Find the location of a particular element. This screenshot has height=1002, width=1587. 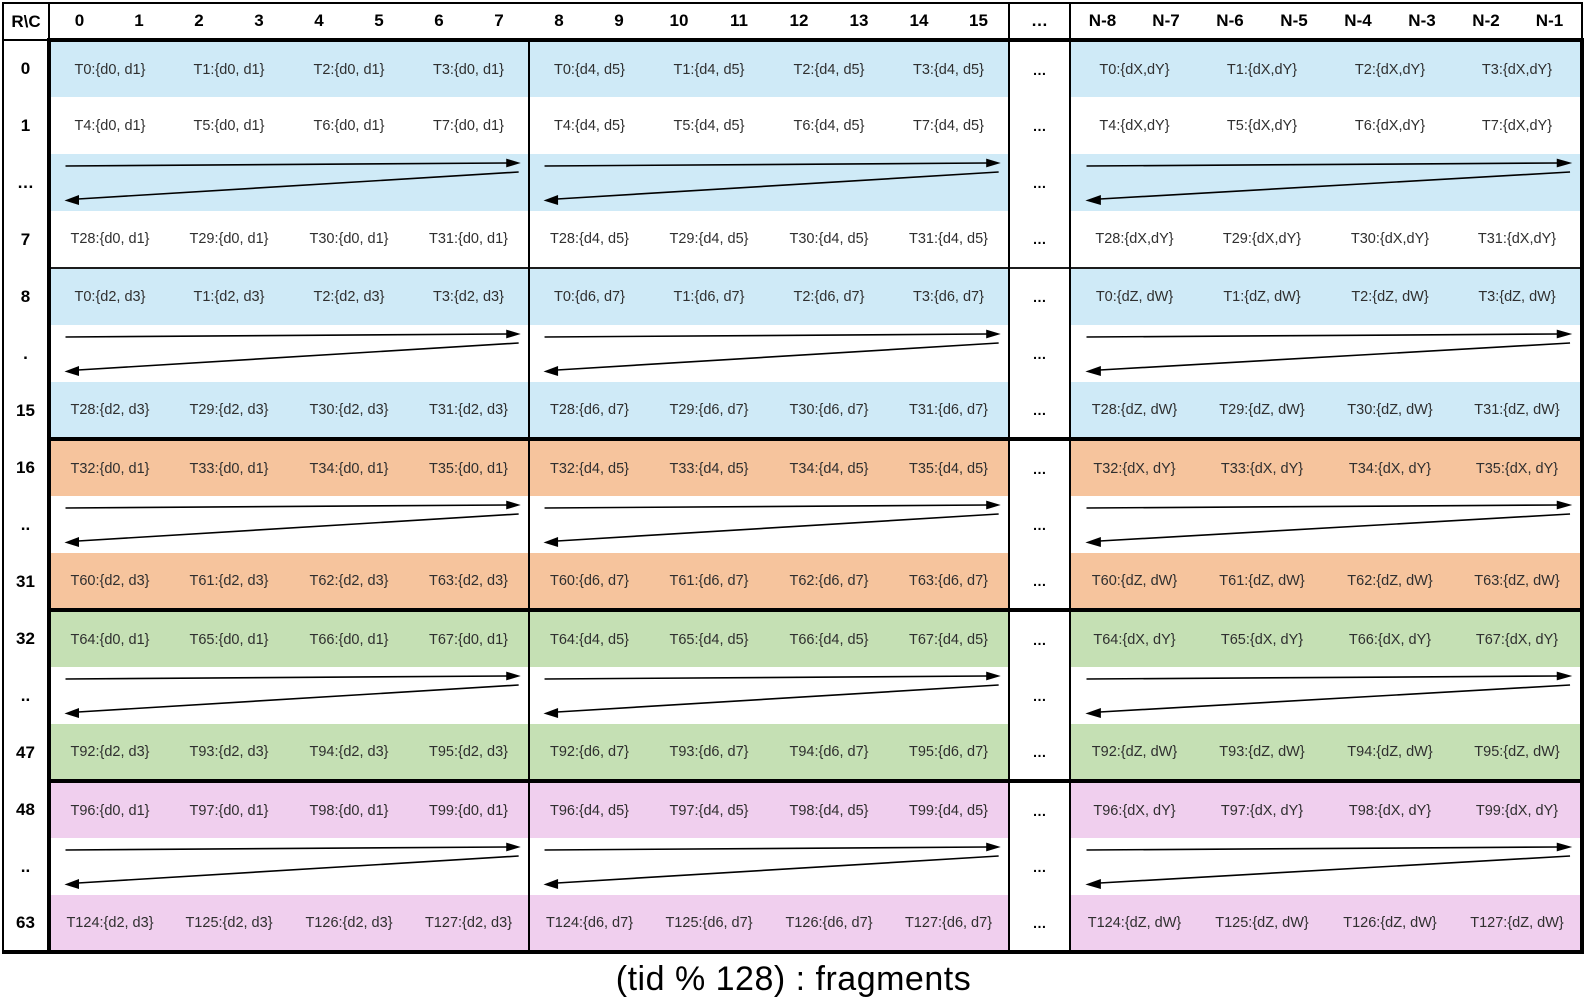

fragment-cell: T66:{d4, d5} is located at coordinates (829, 637).